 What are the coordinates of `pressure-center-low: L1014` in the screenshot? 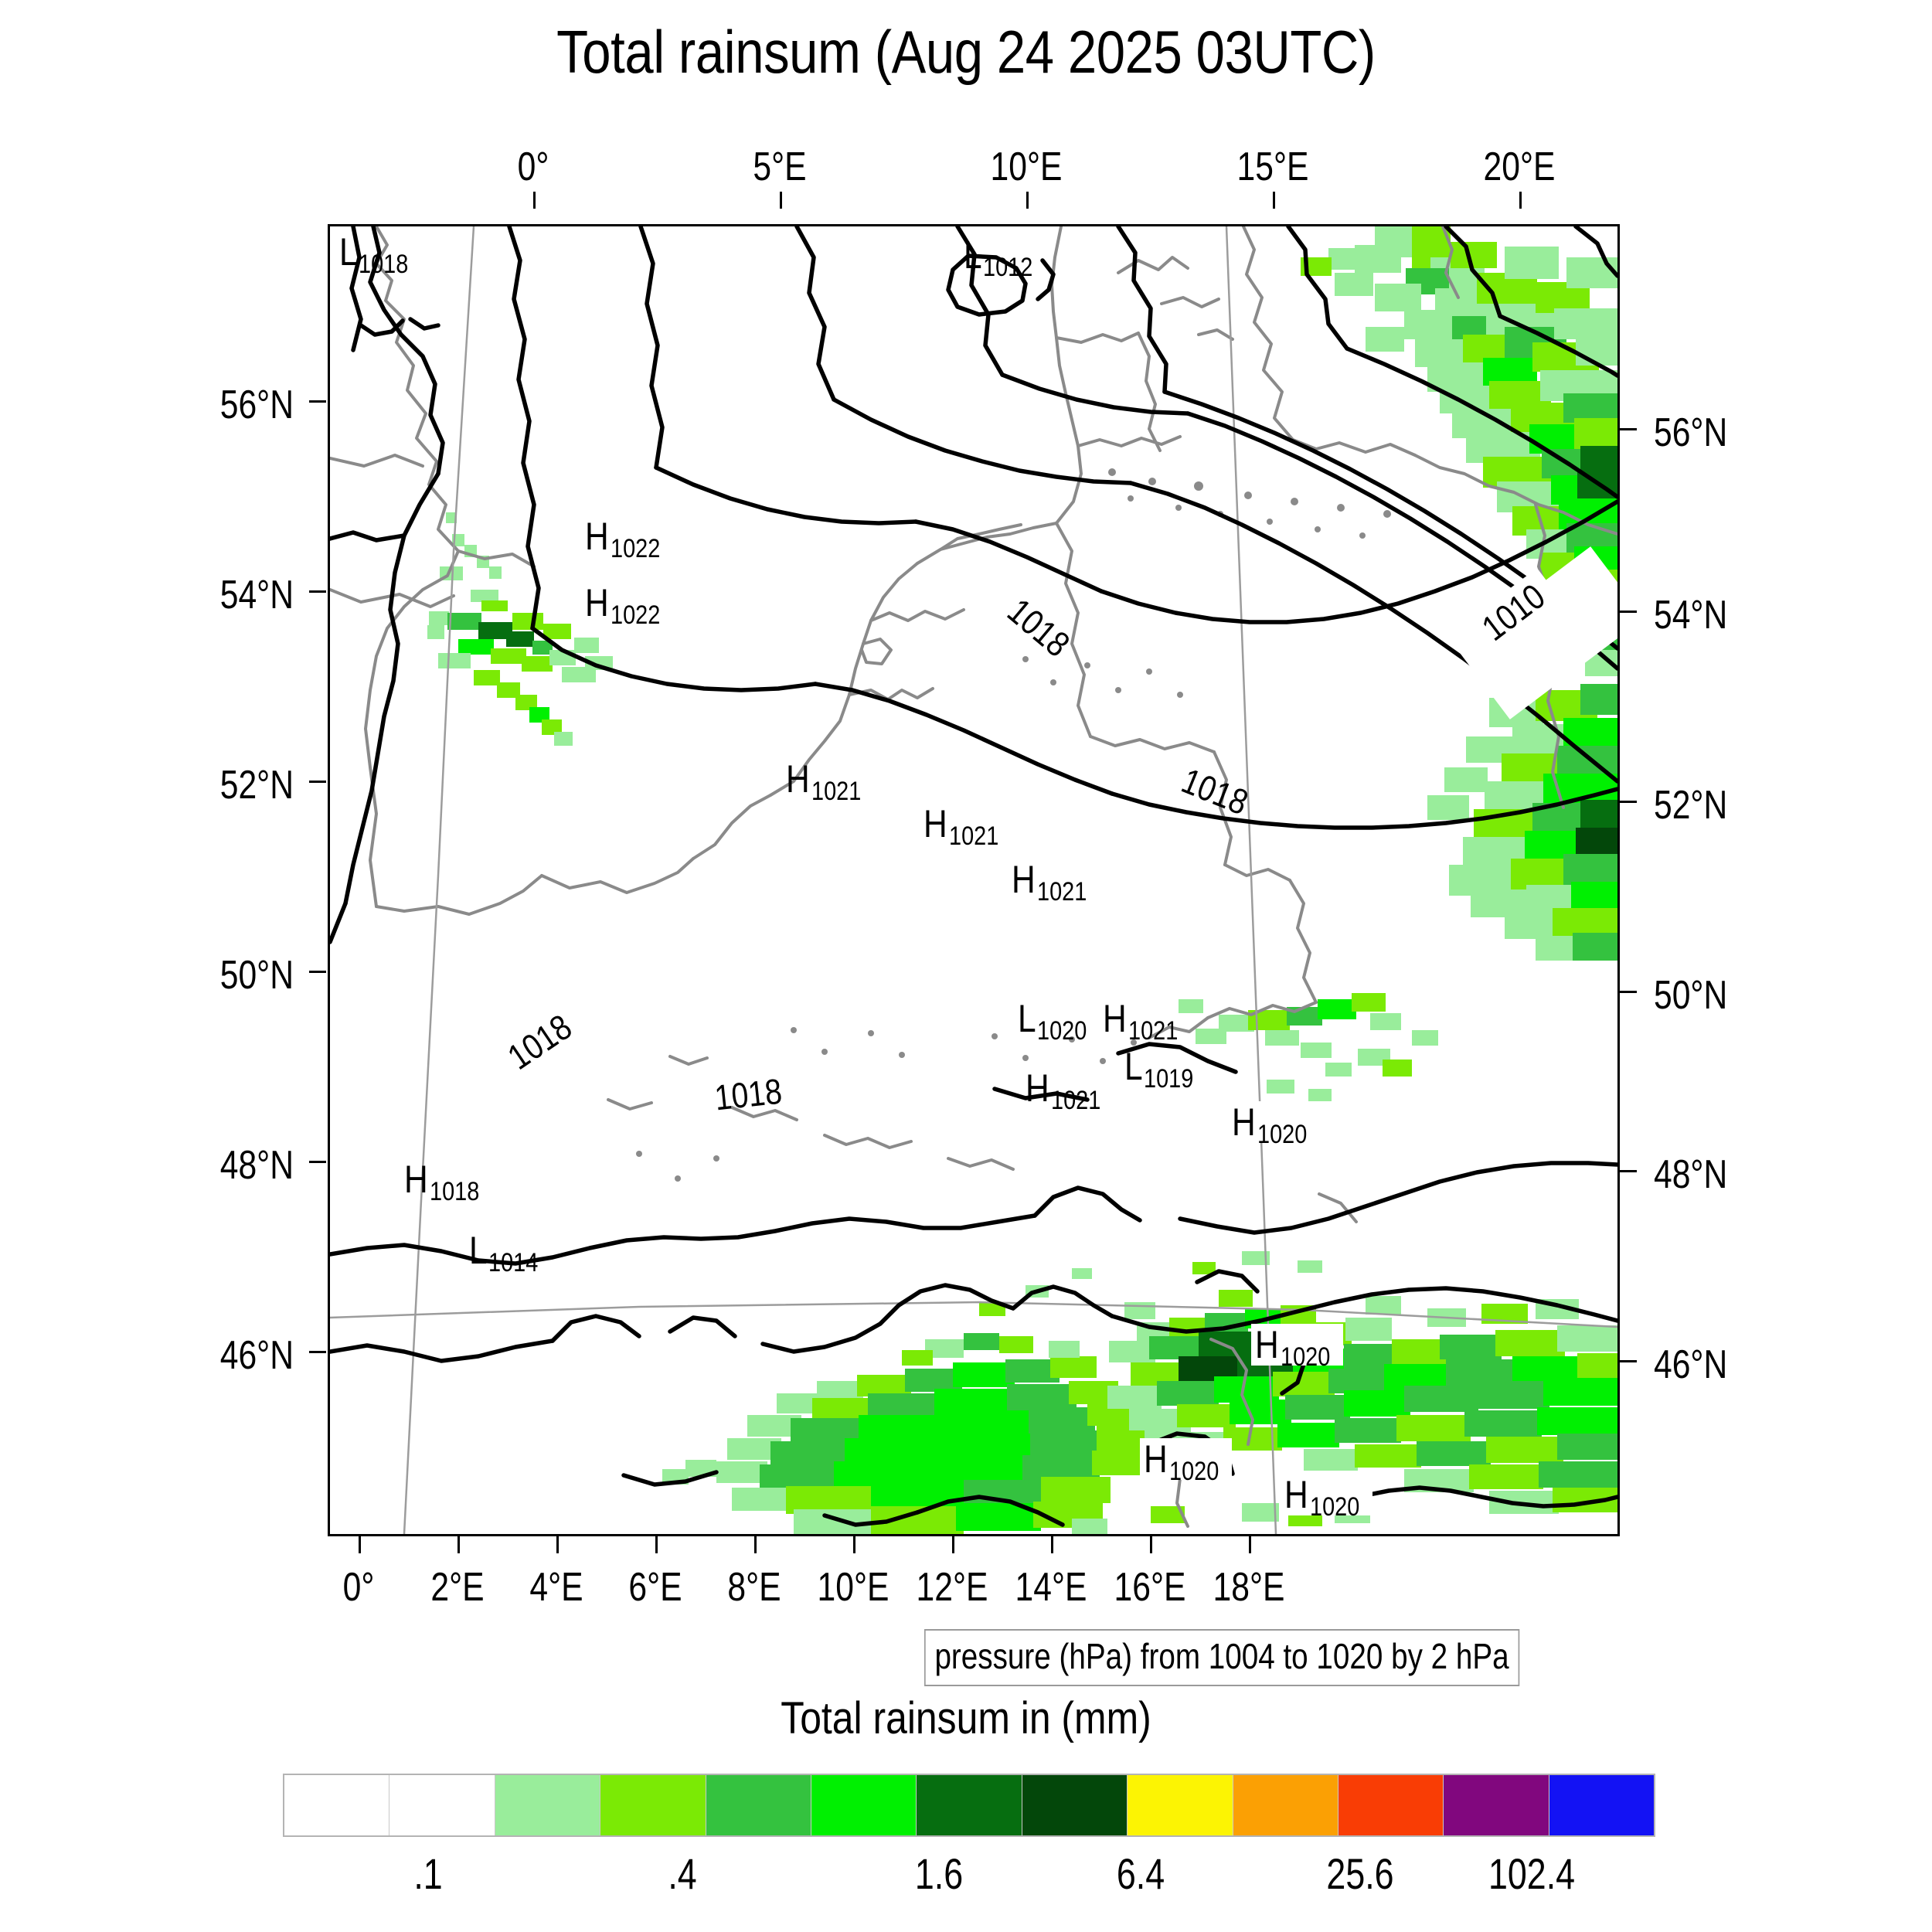 It's located at (507, 1254).